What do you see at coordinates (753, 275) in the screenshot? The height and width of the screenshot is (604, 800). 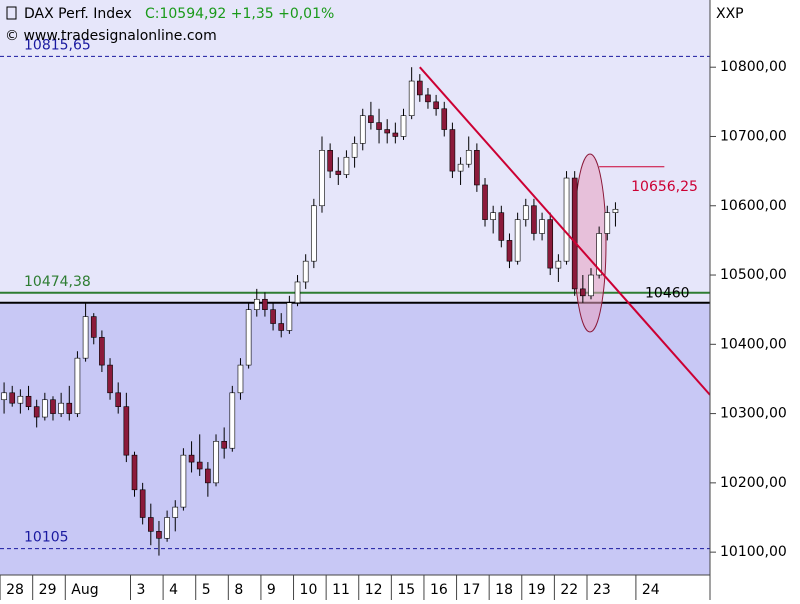 I see `y-tick-label: 10500,00` at bounding box center [753, 275].